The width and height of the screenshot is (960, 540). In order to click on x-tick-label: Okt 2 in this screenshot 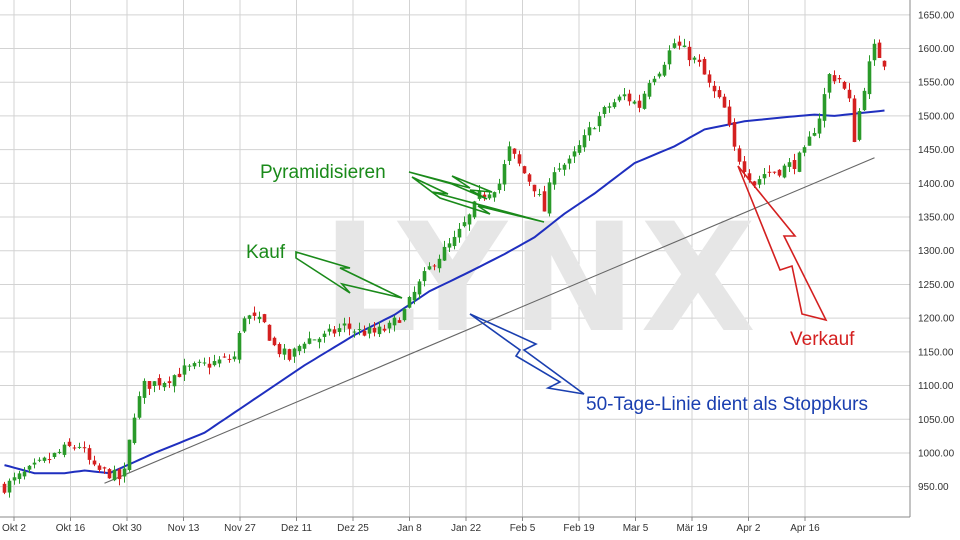, I will do `click(14, 528)`.